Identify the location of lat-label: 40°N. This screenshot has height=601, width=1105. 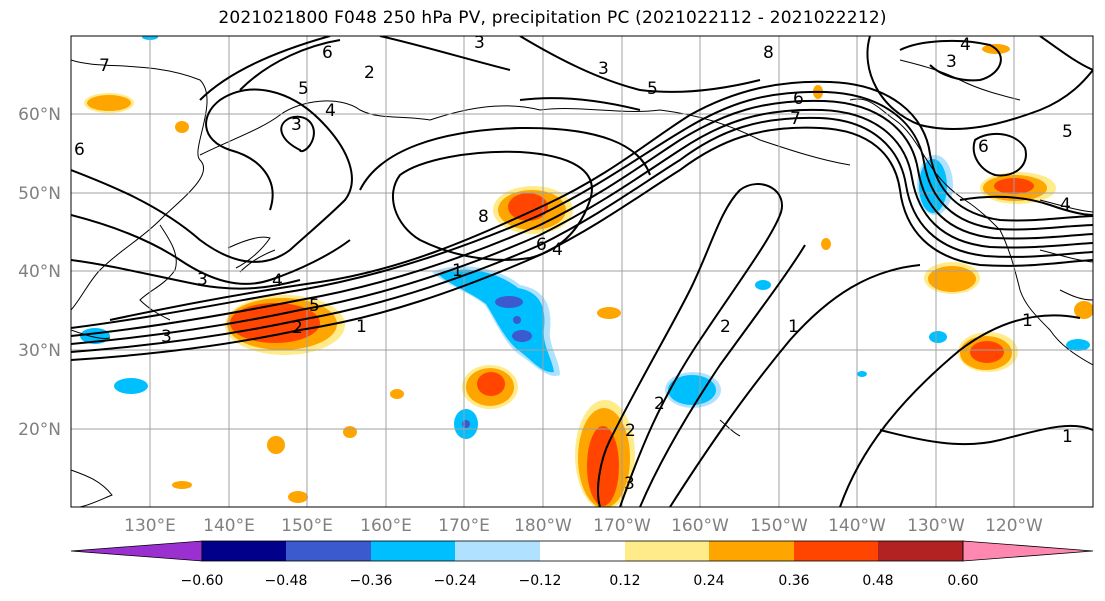
(39, 272).